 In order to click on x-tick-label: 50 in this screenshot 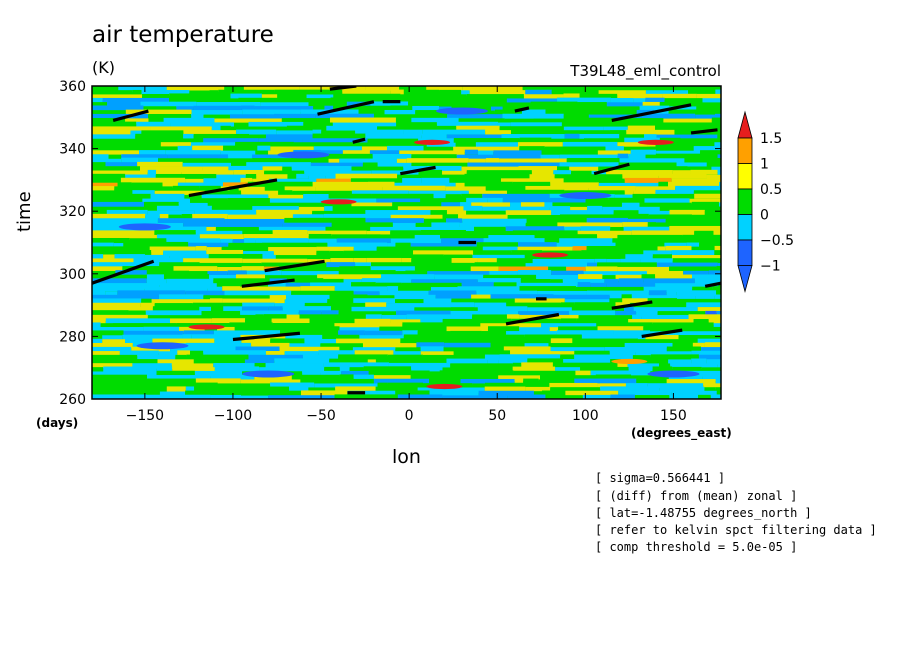, I will do `click(497, 416)`.